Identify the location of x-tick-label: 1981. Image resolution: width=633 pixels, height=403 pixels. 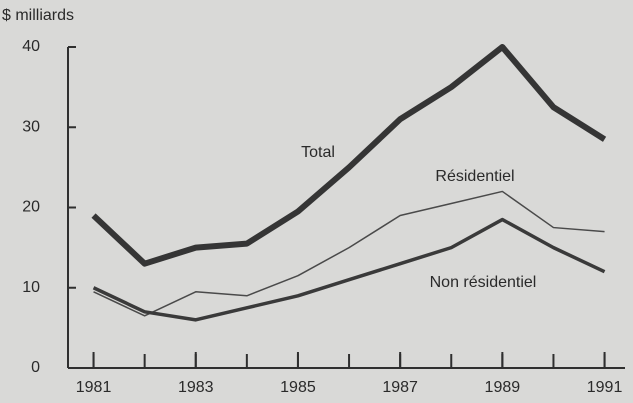
(94, 387).